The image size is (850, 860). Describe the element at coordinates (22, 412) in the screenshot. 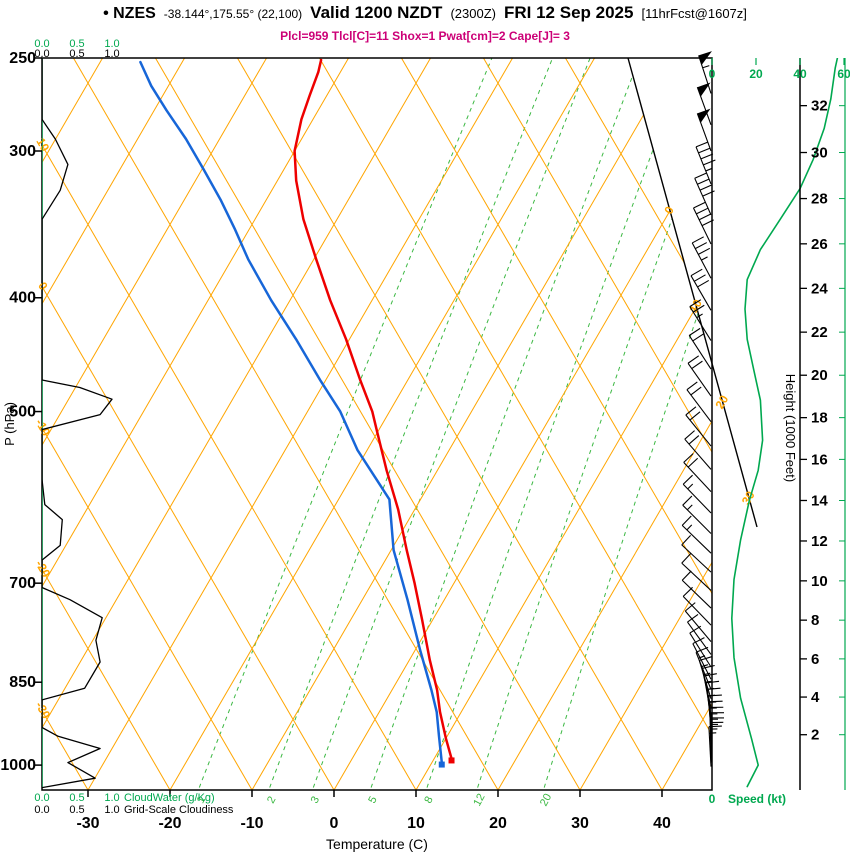

I see `pressure-tick-label: 500` at that location.